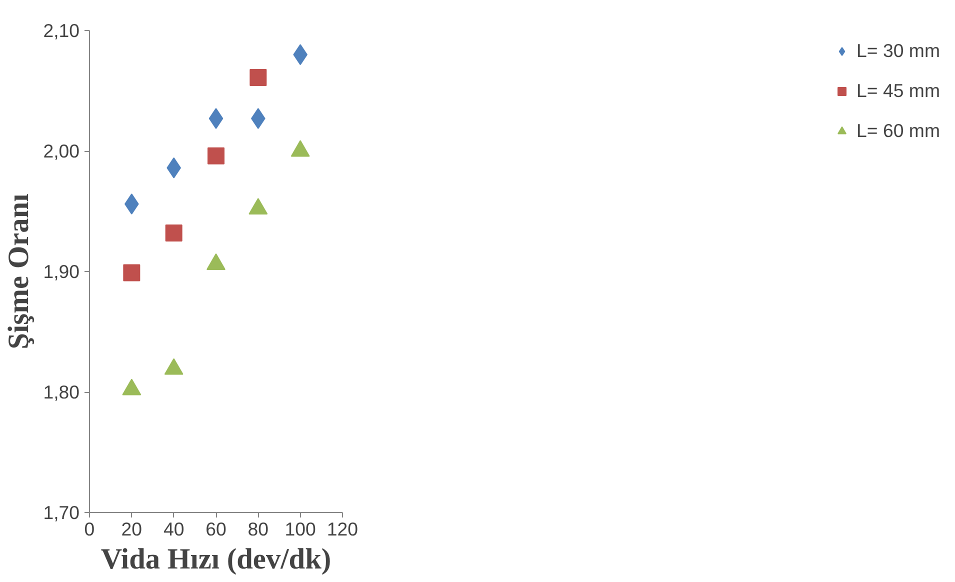 The height and width of the screenshot is (582, 955). I want to click on y-tick-label: 2,10, so click(61, 30).